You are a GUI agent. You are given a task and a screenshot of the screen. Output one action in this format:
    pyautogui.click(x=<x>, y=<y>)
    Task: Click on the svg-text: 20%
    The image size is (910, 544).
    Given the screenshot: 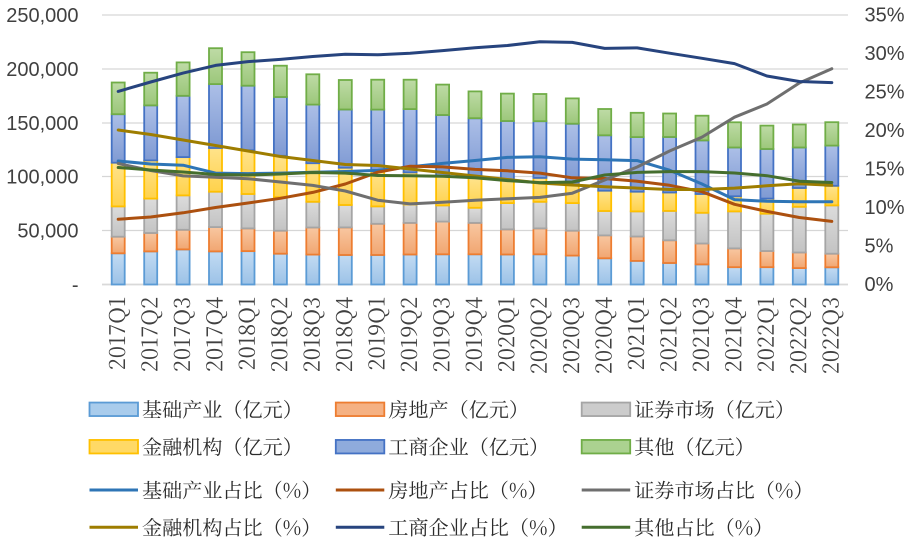 What is the action you would take?
    pyautogui.click(x=885, y=131)
    